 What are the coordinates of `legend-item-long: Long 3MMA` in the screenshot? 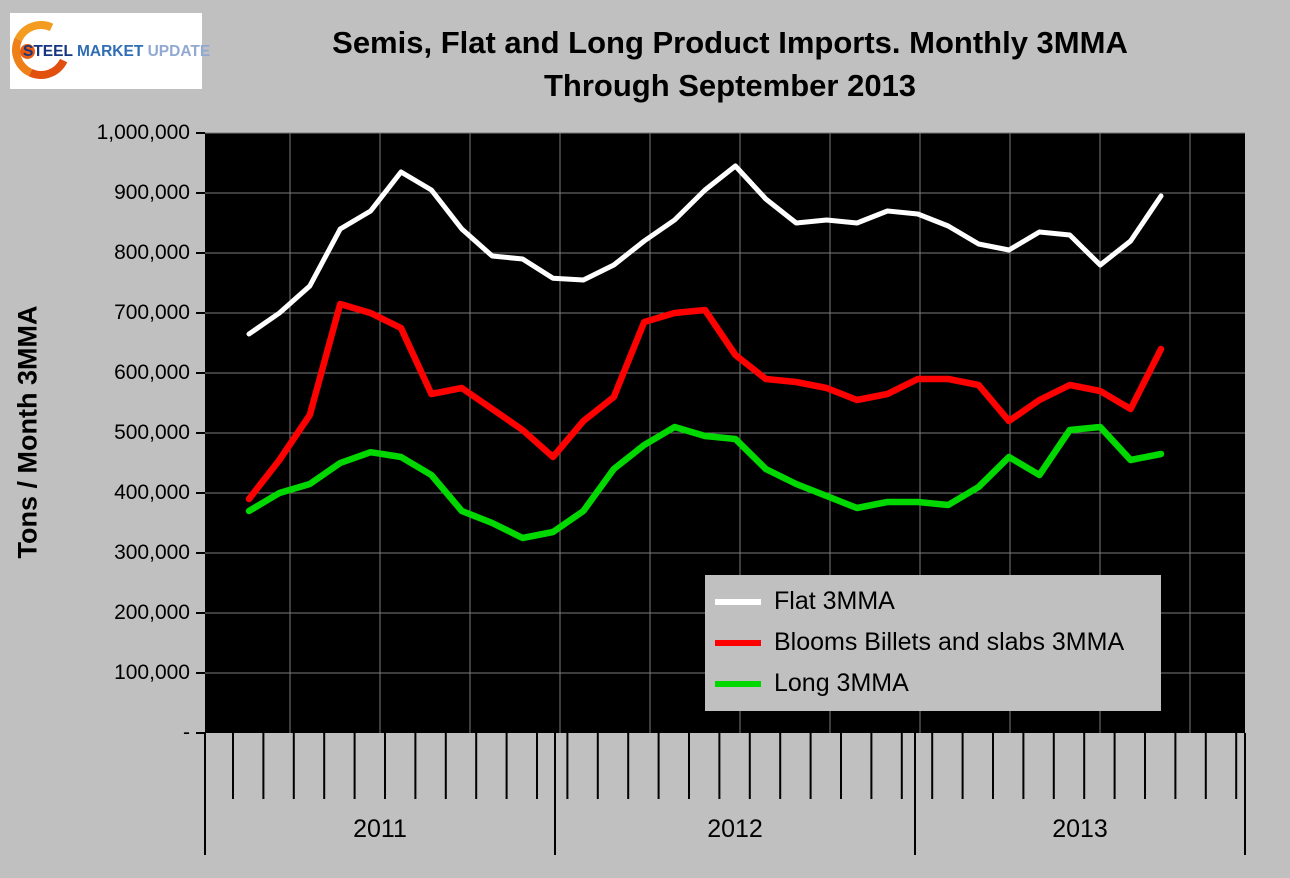 It's located at (938, 683).